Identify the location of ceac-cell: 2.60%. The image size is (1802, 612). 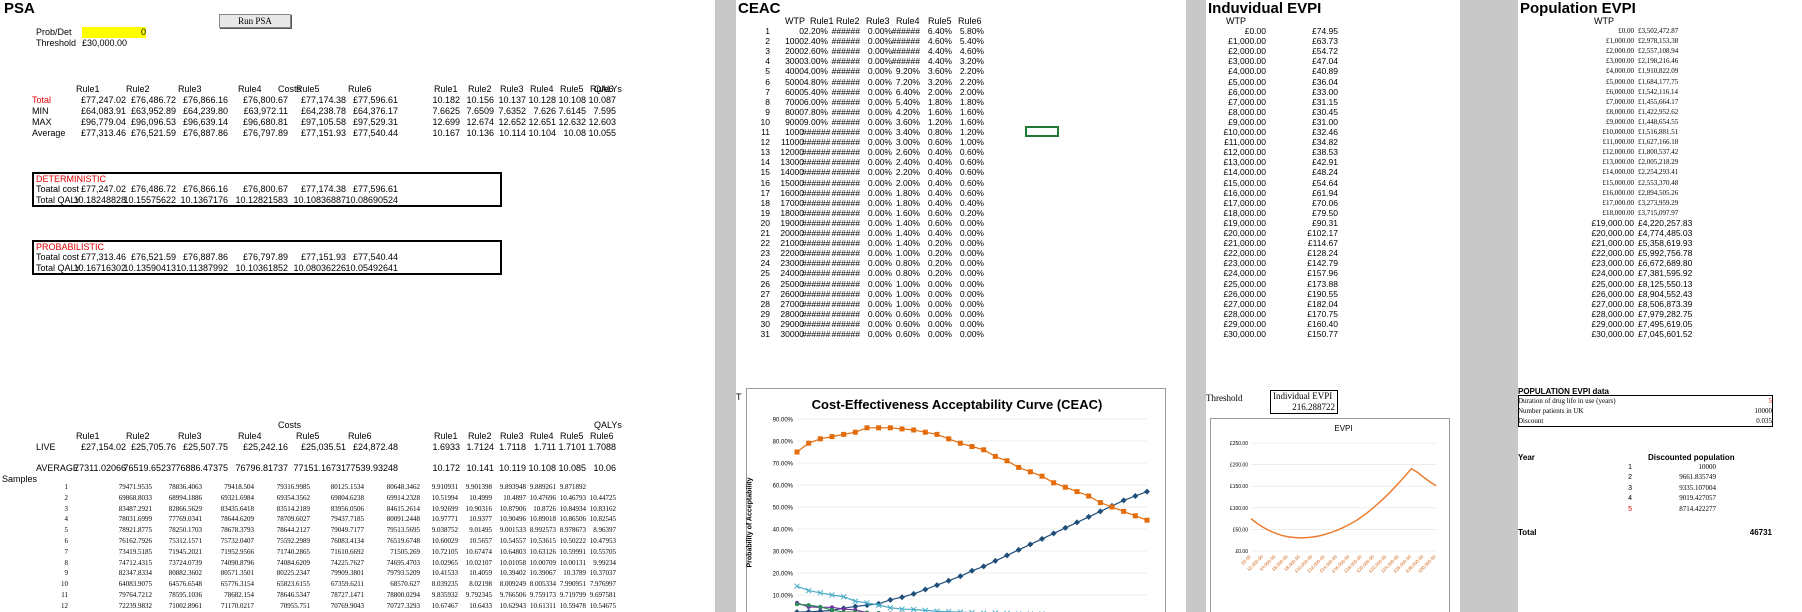
(907, 152).